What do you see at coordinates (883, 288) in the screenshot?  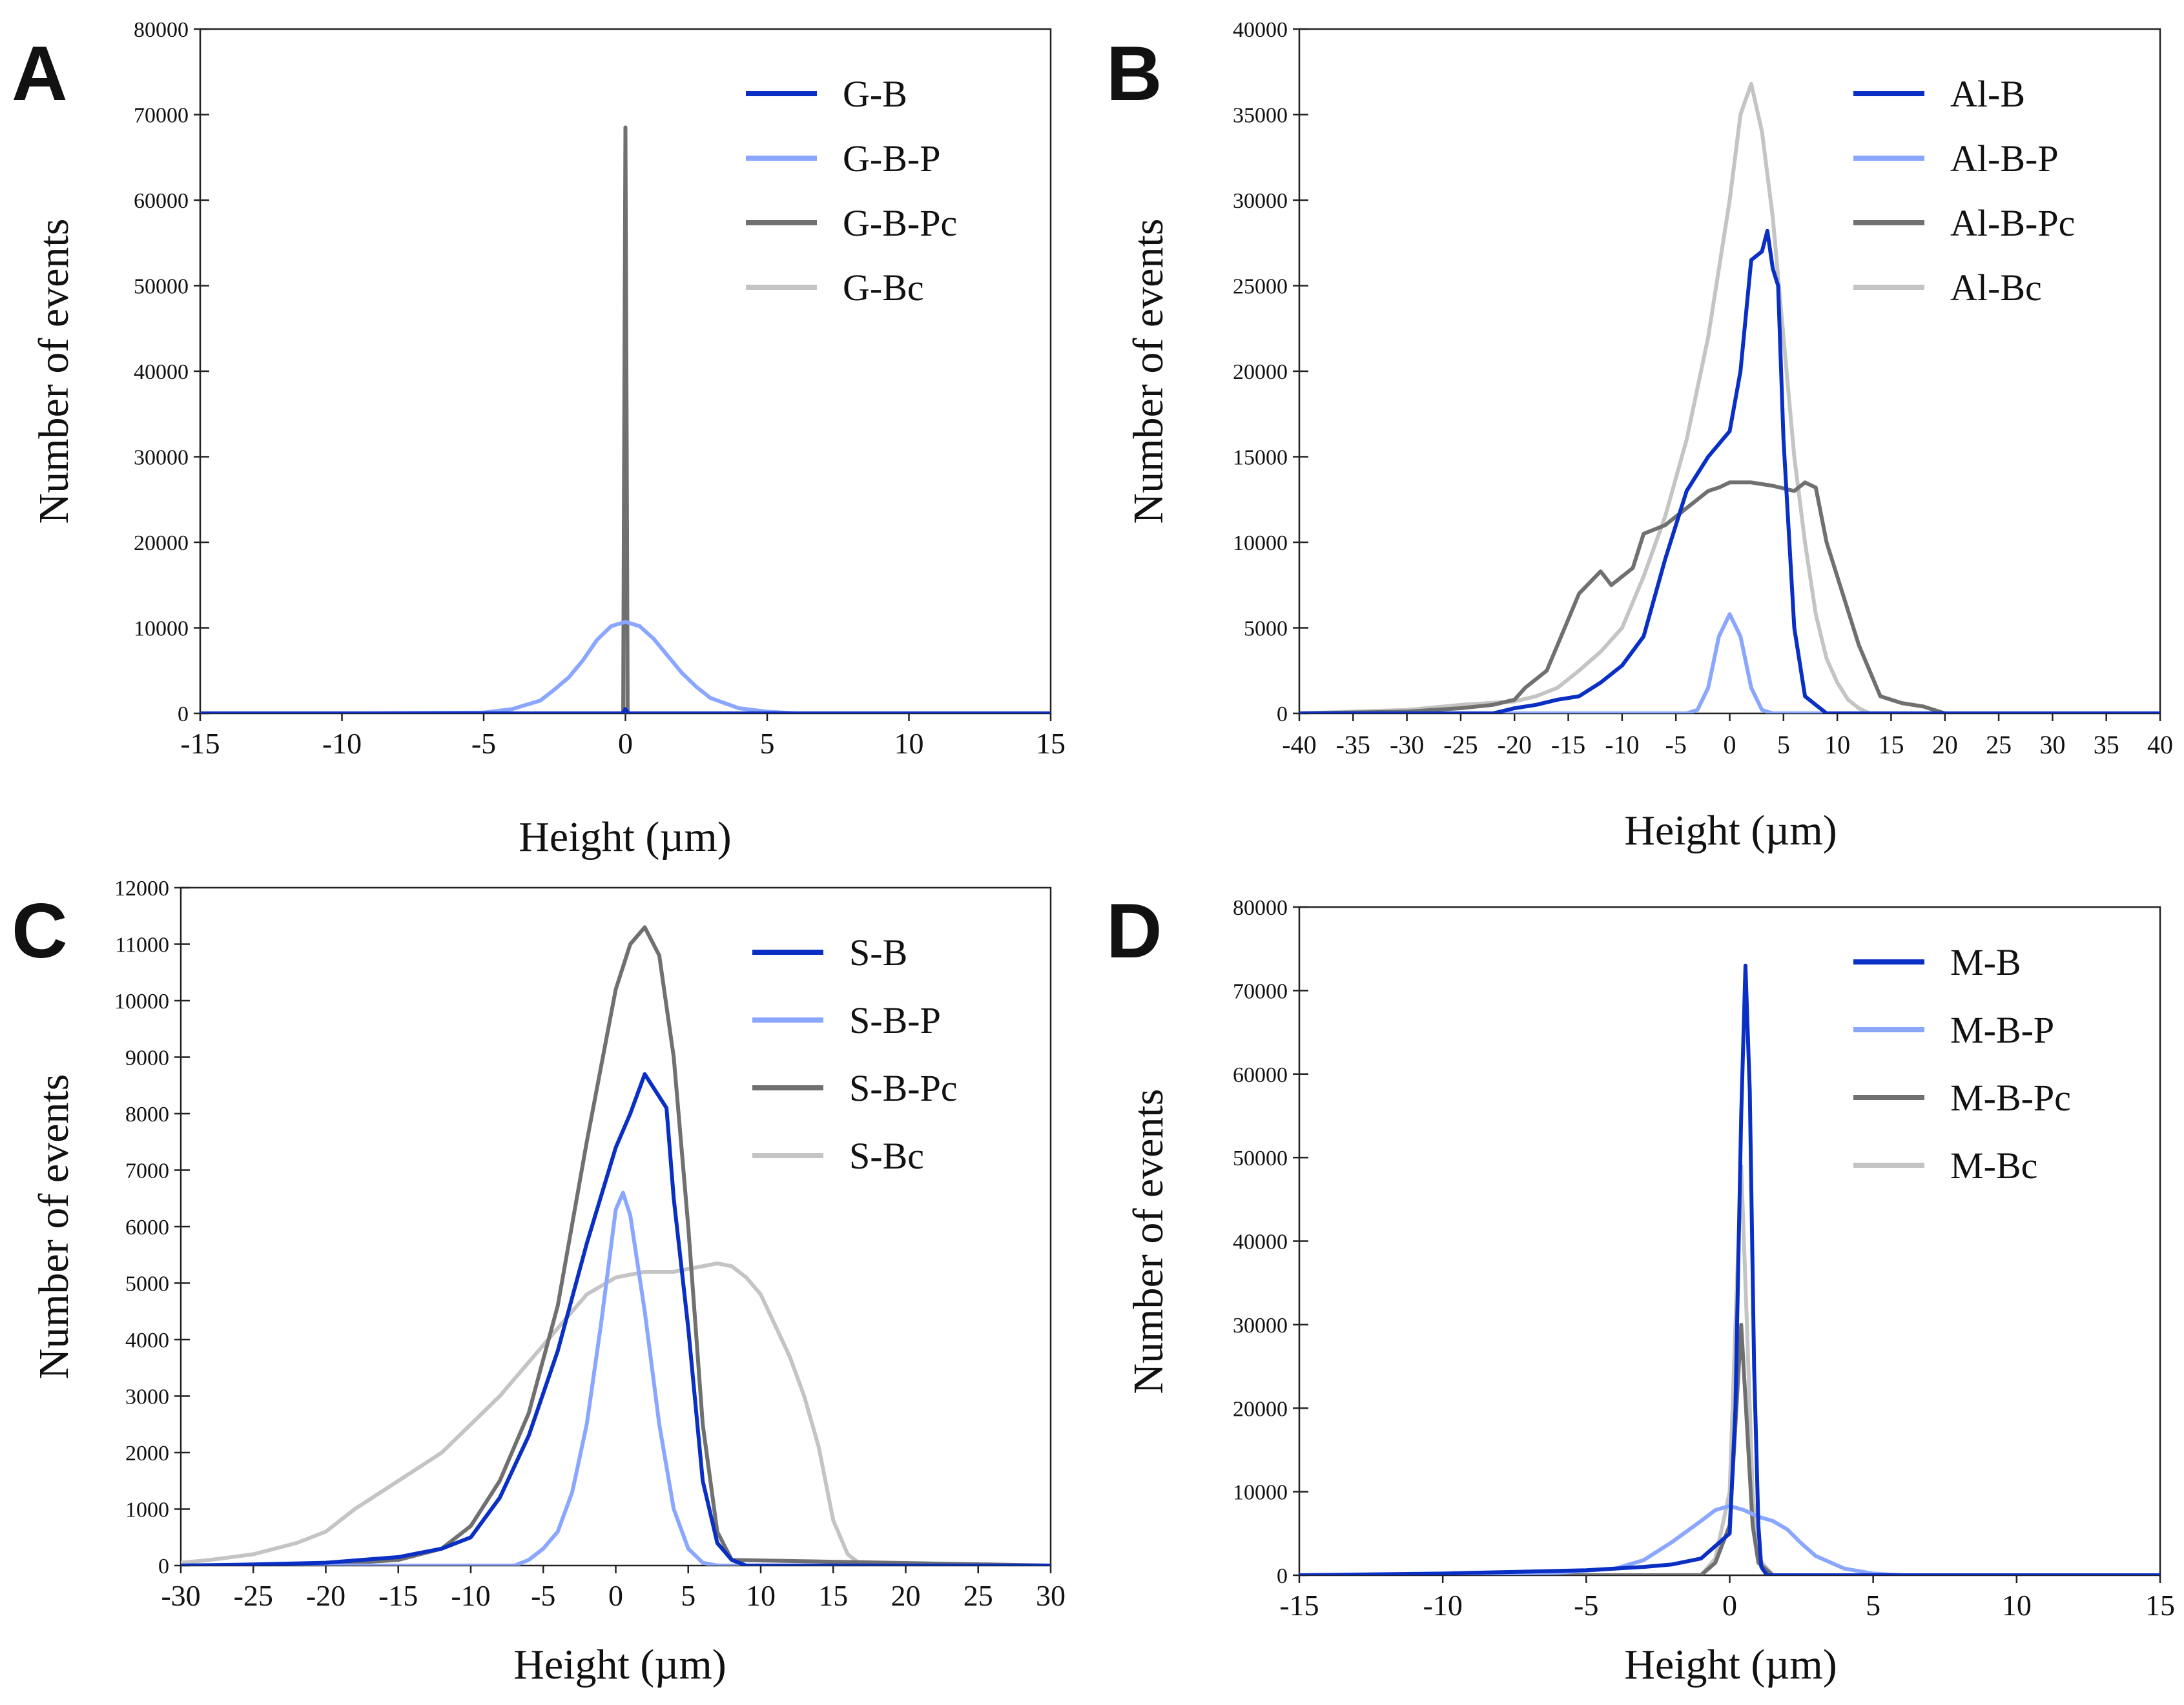 I see `legend-label: G-Bc` at bounding box center [883, 288].